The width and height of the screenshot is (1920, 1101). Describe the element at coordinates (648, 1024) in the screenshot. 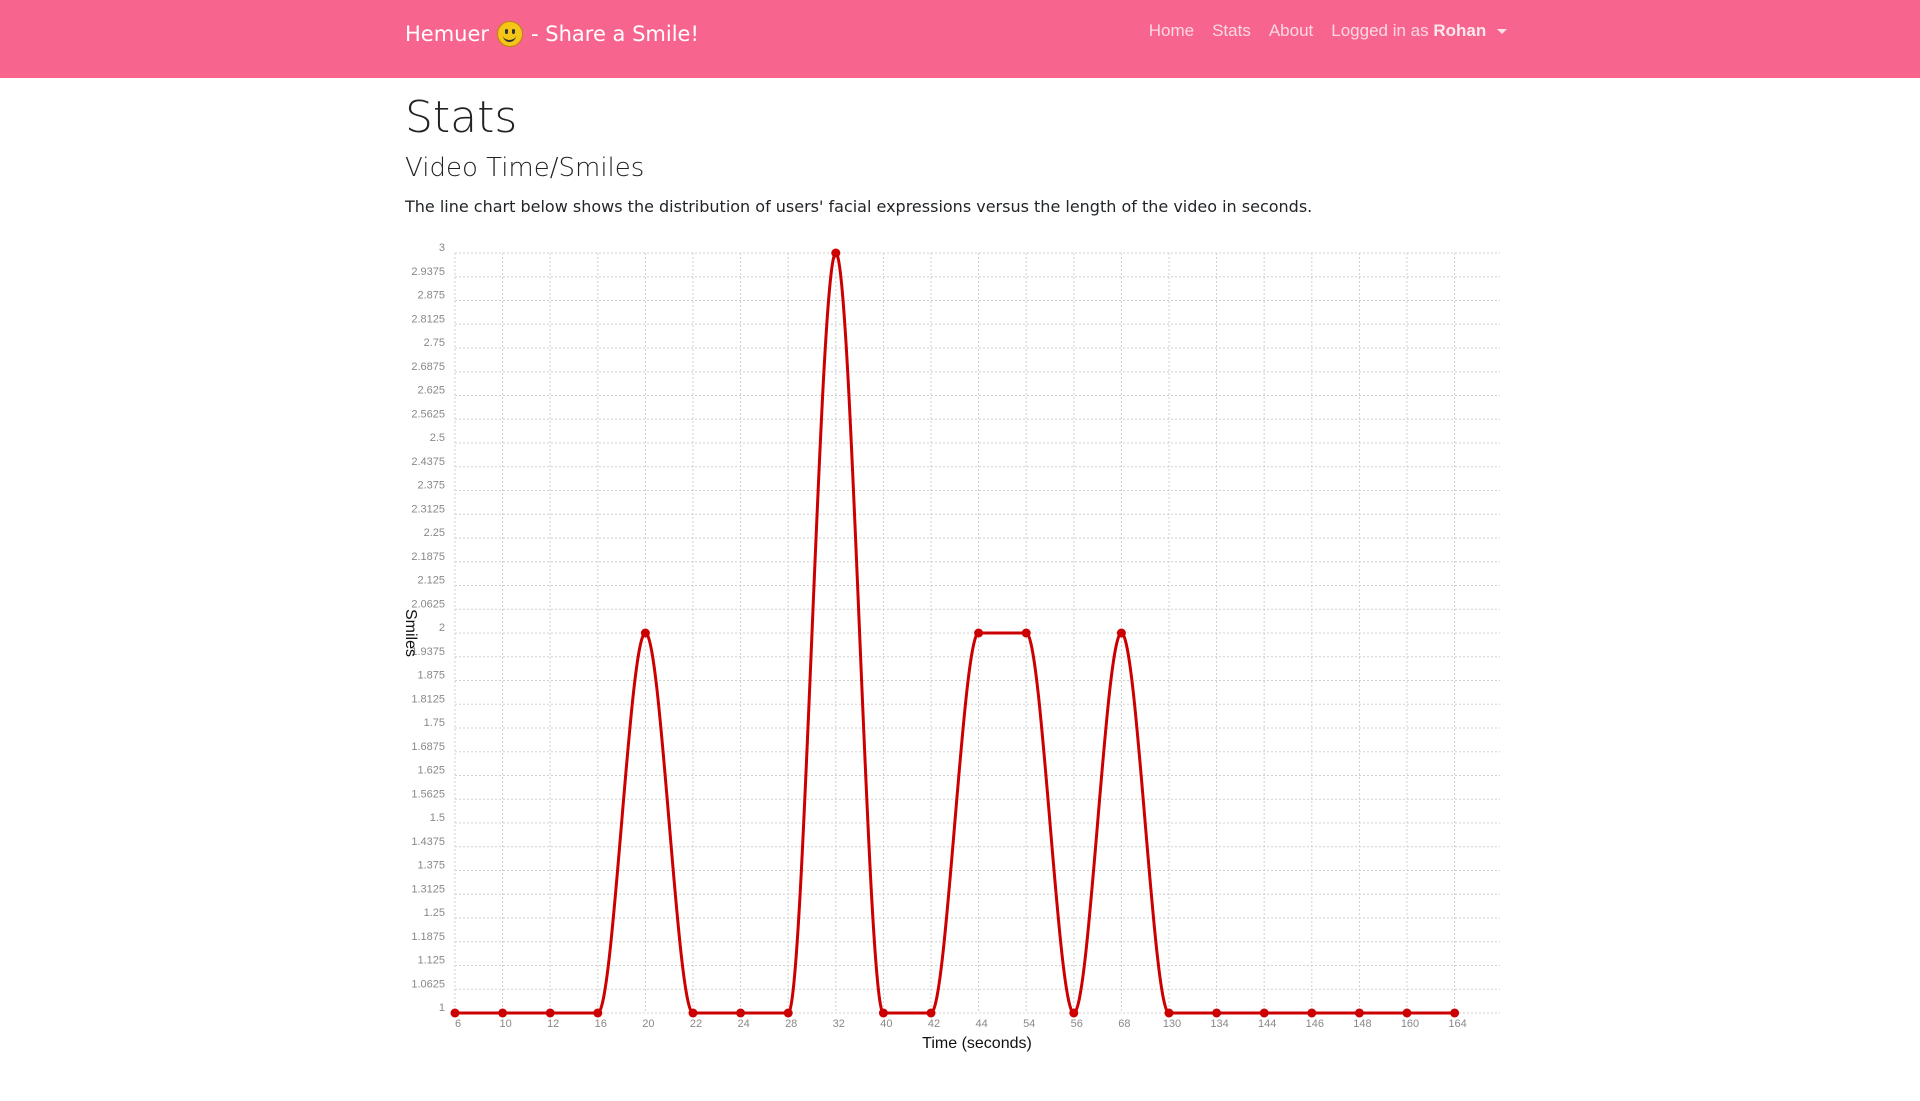

I see `x-tick-label: 20` at that location.